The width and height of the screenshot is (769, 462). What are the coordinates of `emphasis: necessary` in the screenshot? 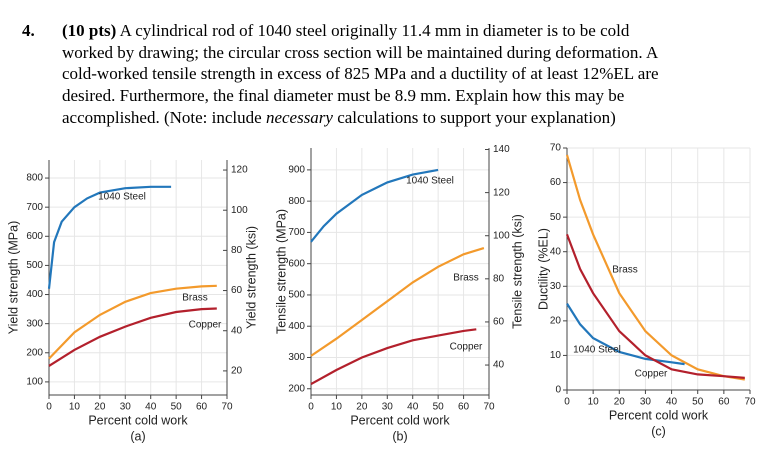 It's located at (299, 117).